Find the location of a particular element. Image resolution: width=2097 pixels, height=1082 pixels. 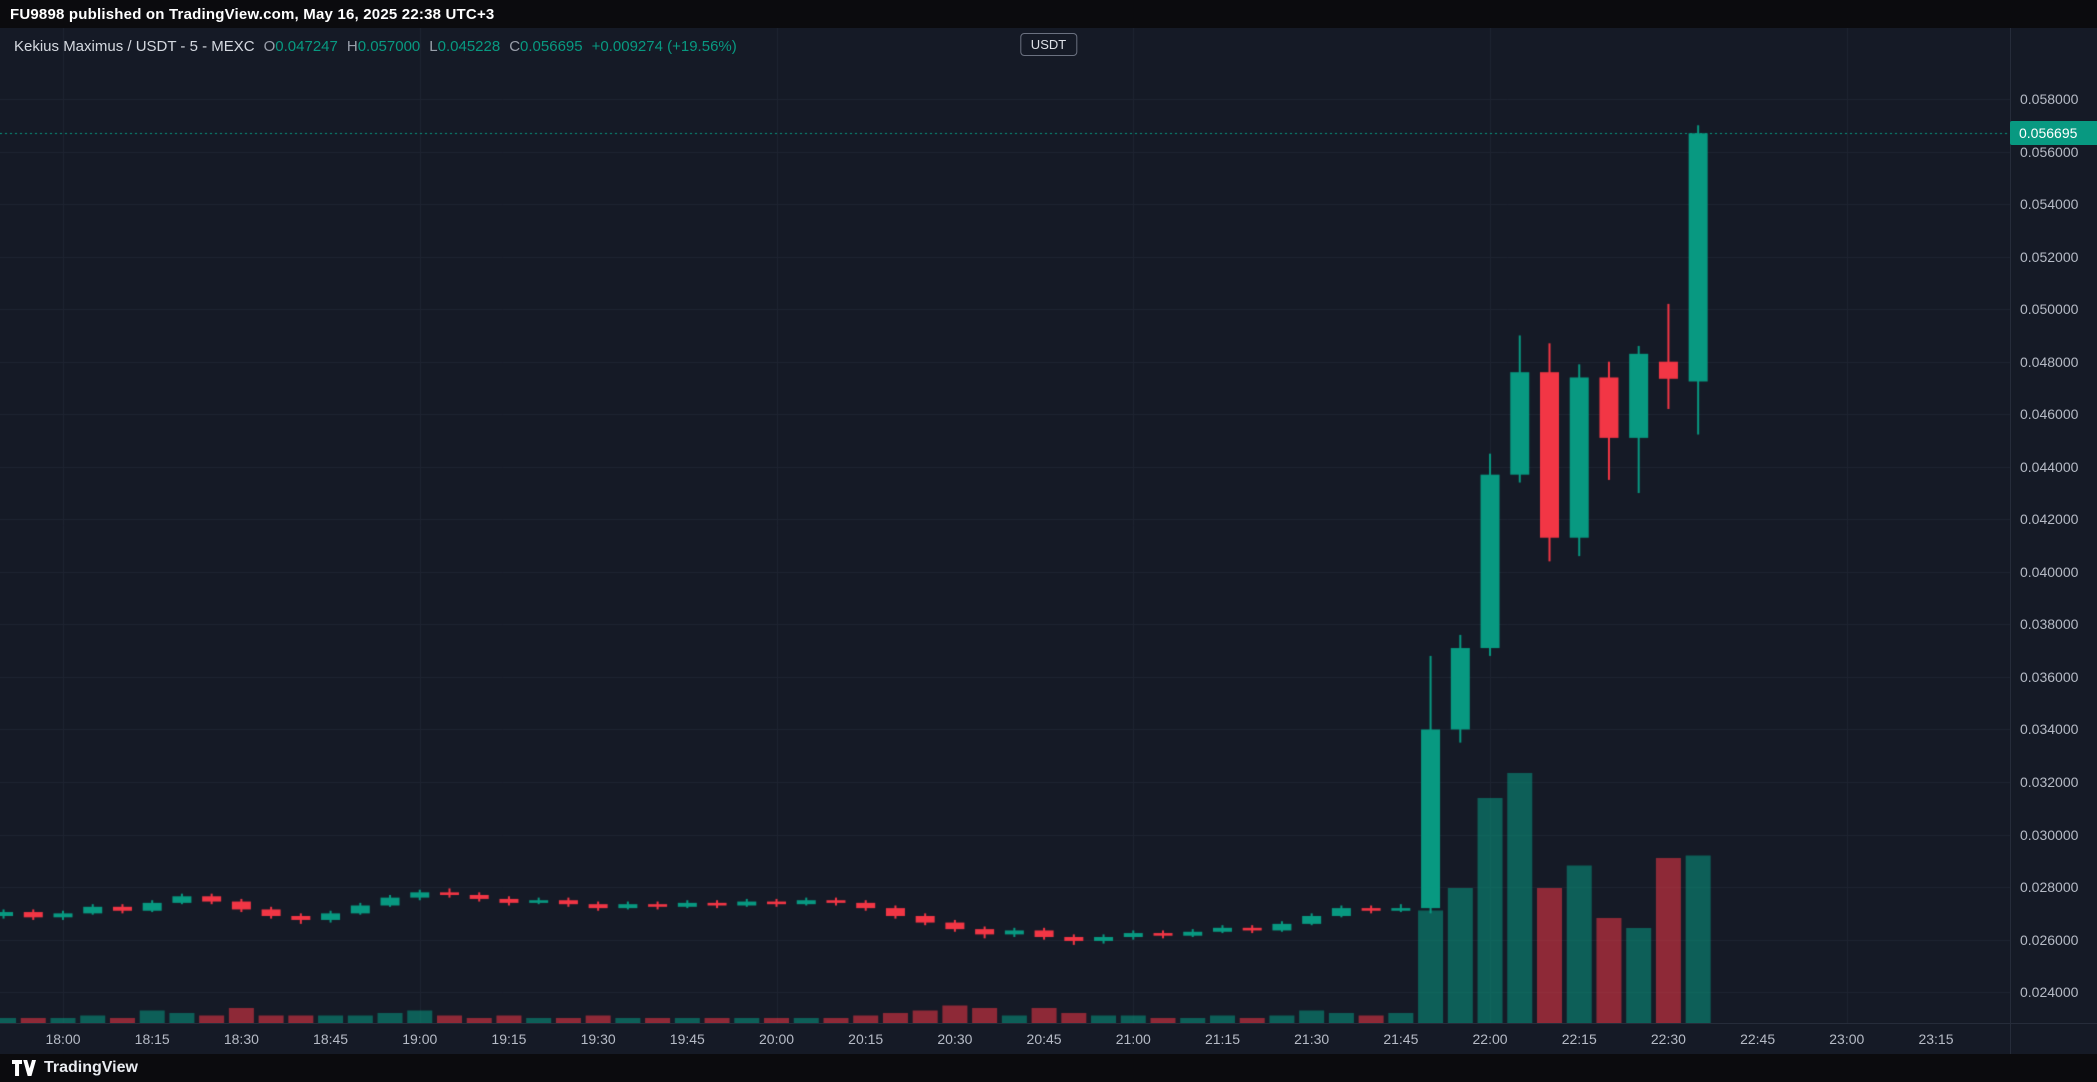

time-tick-label: 21:00 is located at coordinates (1133, 1039).